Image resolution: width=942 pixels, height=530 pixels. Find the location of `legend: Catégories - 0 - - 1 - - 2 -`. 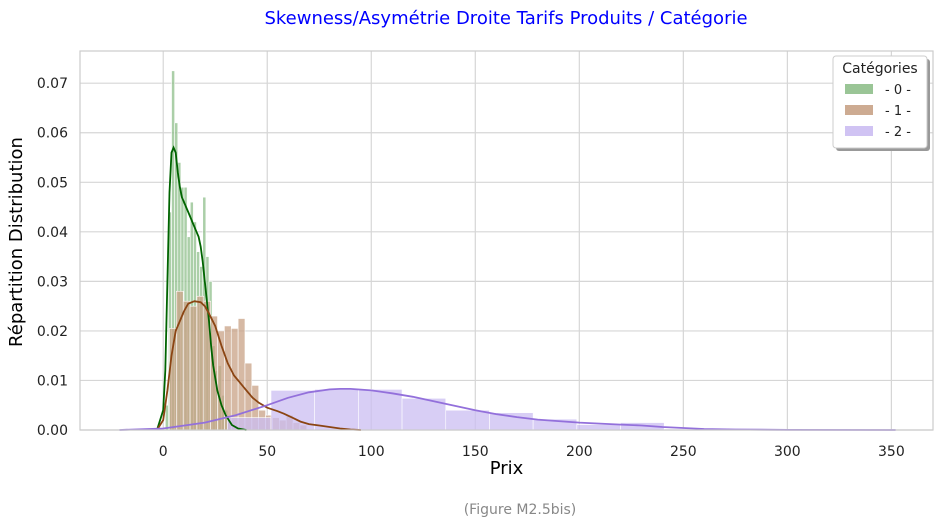

legend: Catégories - 0 - - 1 - - 2 - is located at coordinates (881, 103).